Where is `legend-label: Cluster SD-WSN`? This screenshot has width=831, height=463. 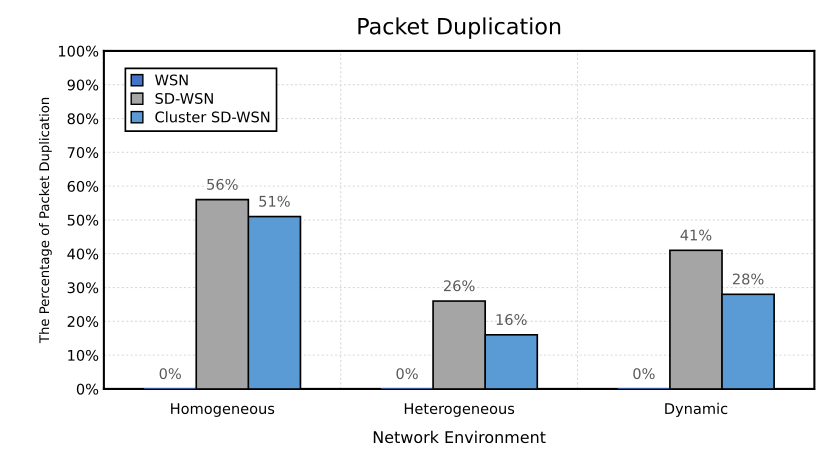 legend-label: Cluster SD-WSN is located at coordinates (212, 116).